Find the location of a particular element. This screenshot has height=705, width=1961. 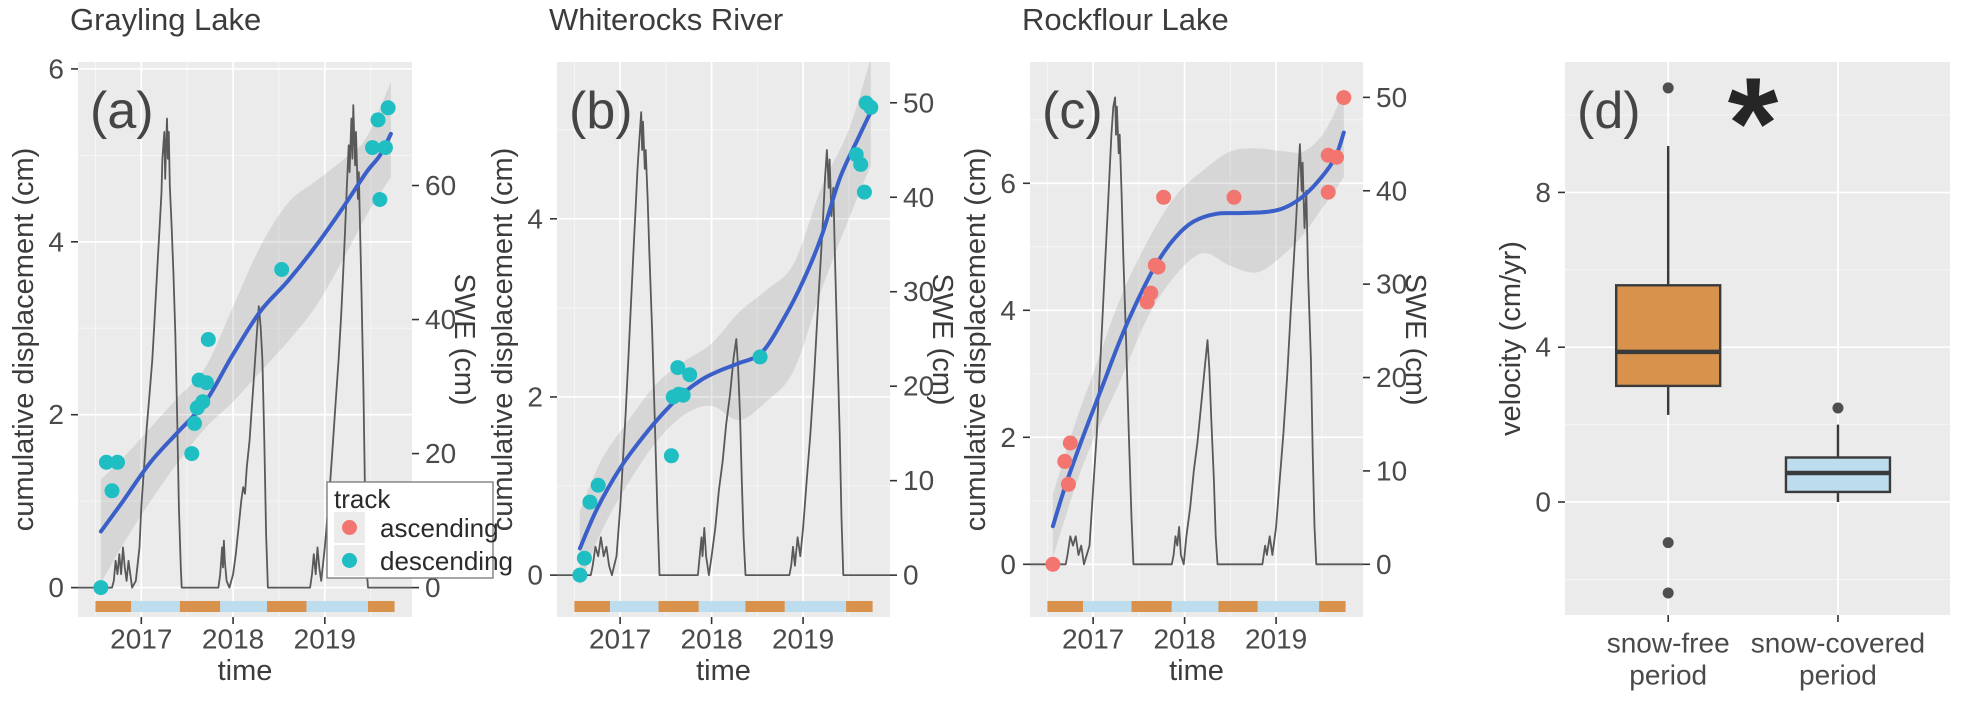

boxplot-snow-free is located at coordinates (1668, 340).